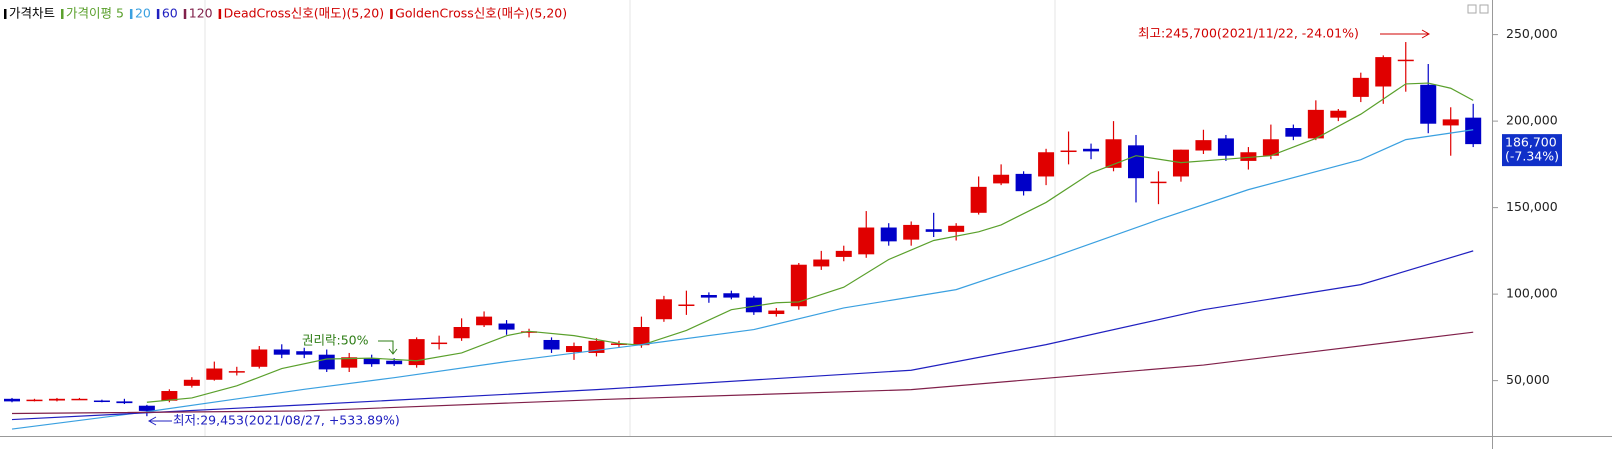  What do you see at coordinates (1484, 9) in the screenshot?
I see `close-button` at bounding box center [1484, 9].